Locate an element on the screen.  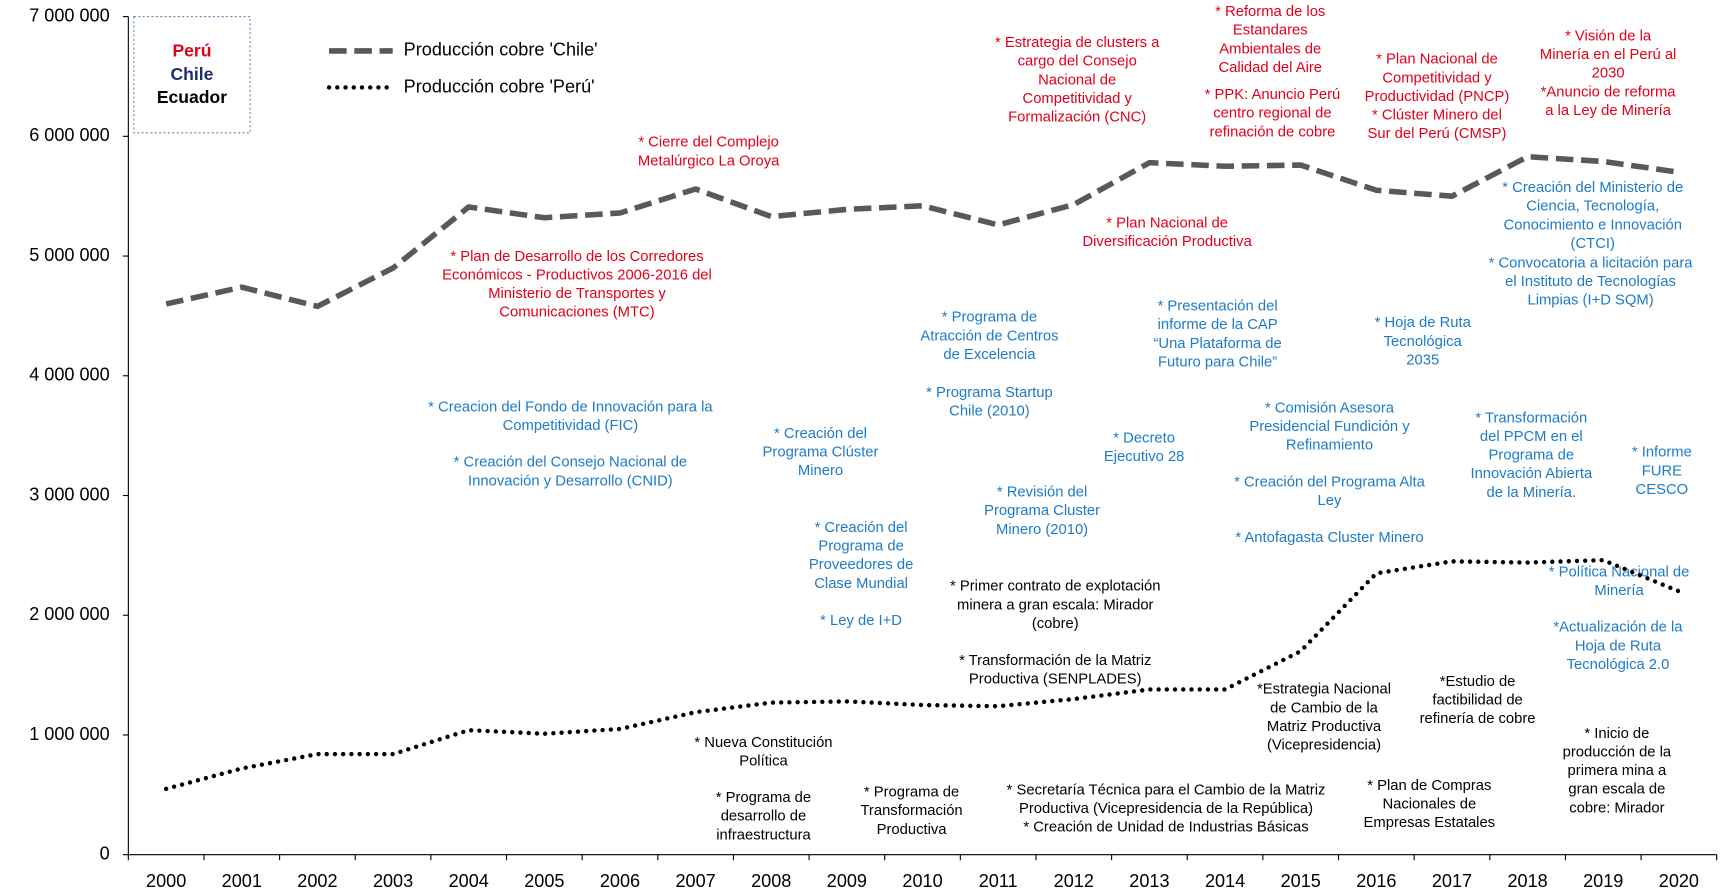
annotation: Innovación y Desarrollo (CNID) is located at coordinates (570, 481).